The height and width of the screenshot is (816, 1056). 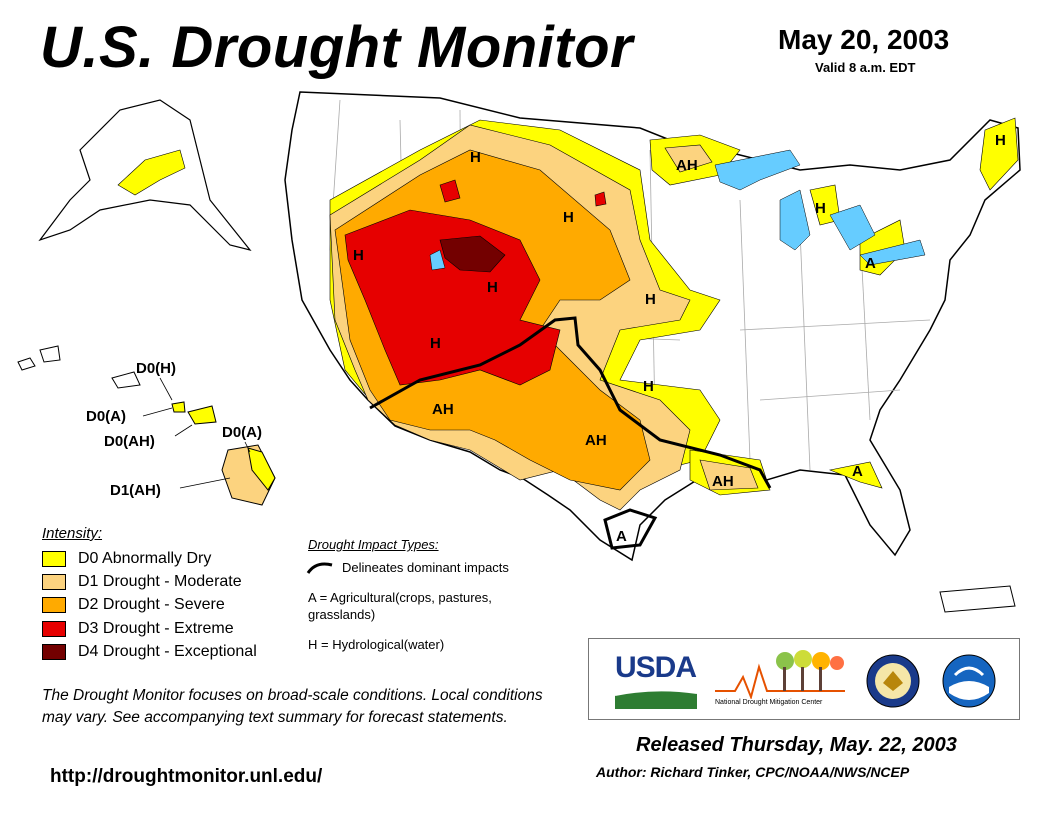 What do you see at coordinates (630, 529) in the screenshot?
I see `impact-line-texas` at bounding box center [630, 529].